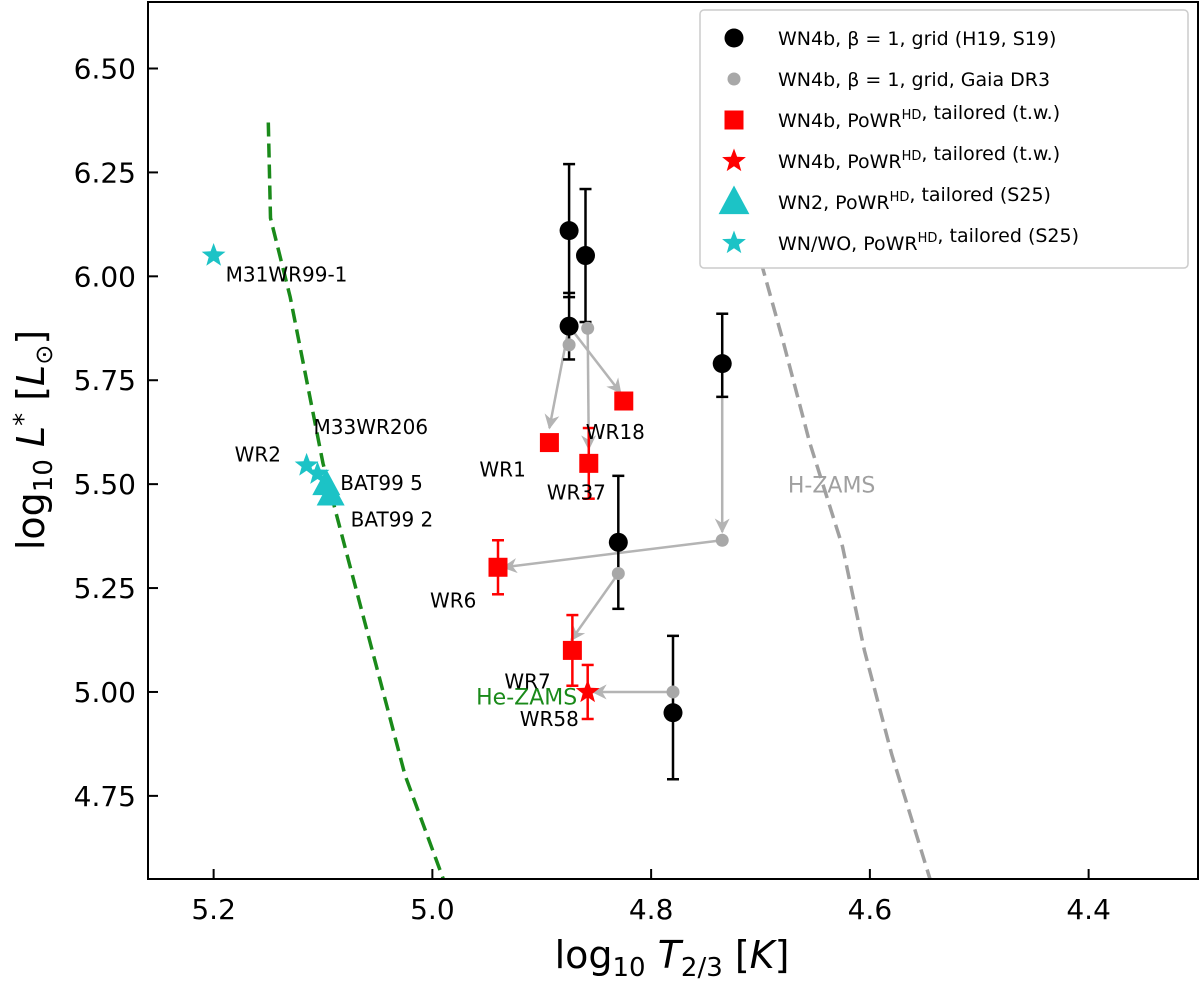  I want to click on point-label: WR7, so click(527, 681).